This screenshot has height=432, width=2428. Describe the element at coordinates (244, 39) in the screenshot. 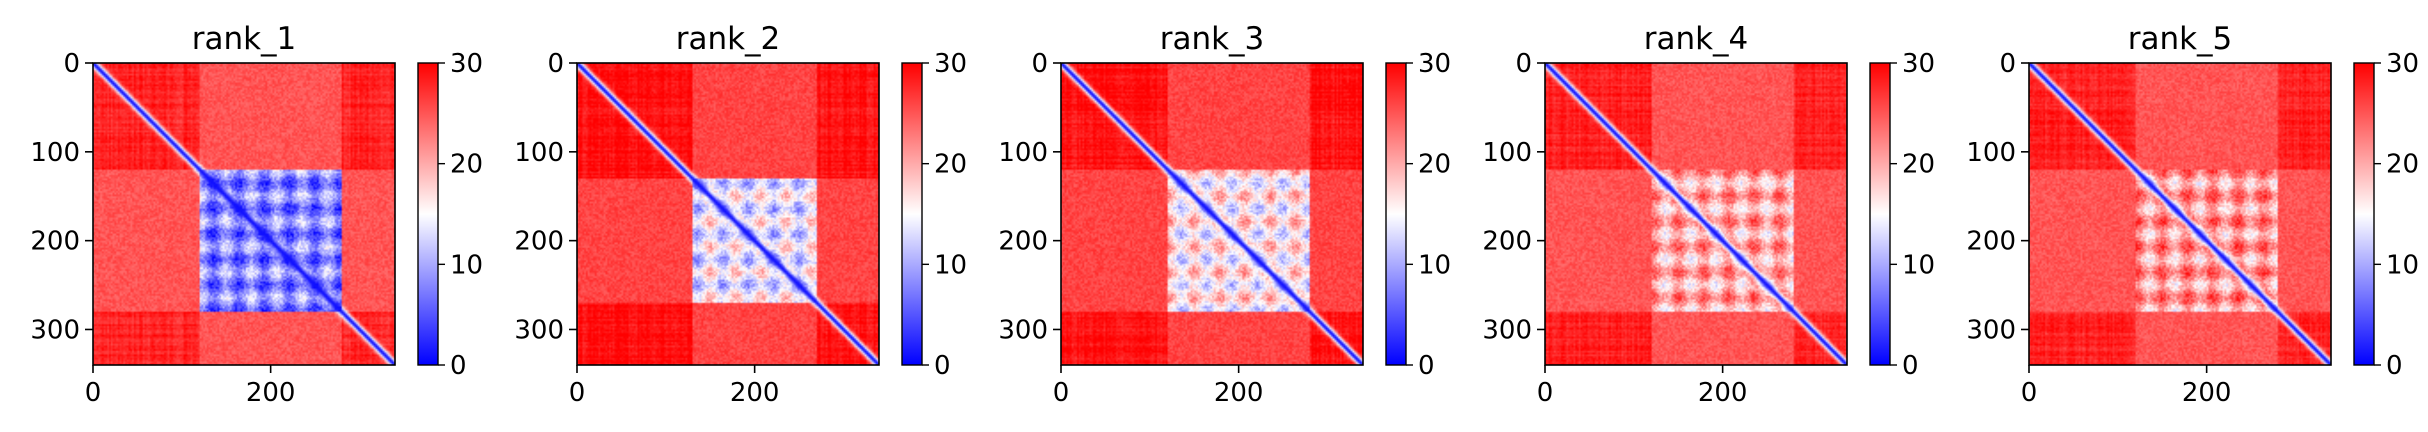

I see `panel-title: rank_1` at that location.